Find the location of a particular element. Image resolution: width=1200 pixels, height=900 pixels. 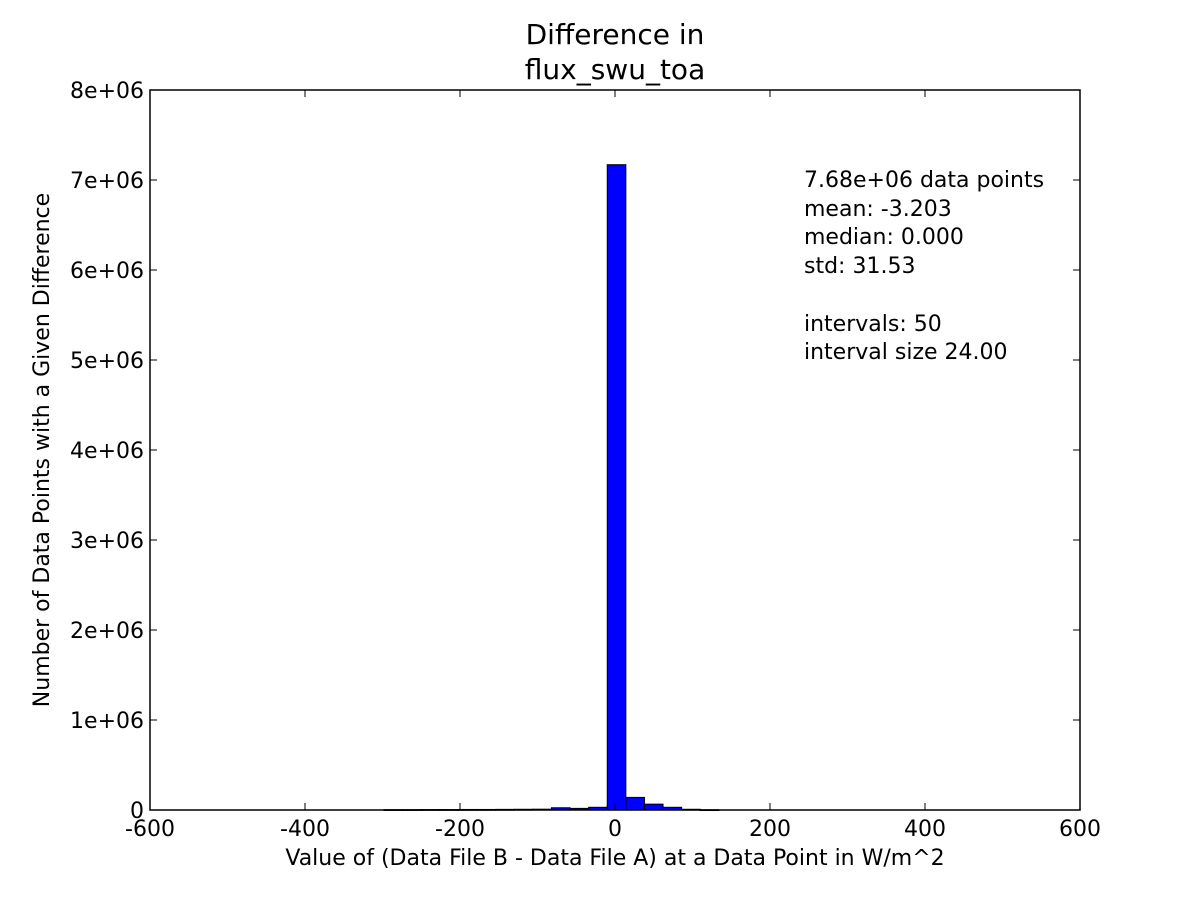

x-tick-label: 0 is located at coordinates (615, 829).